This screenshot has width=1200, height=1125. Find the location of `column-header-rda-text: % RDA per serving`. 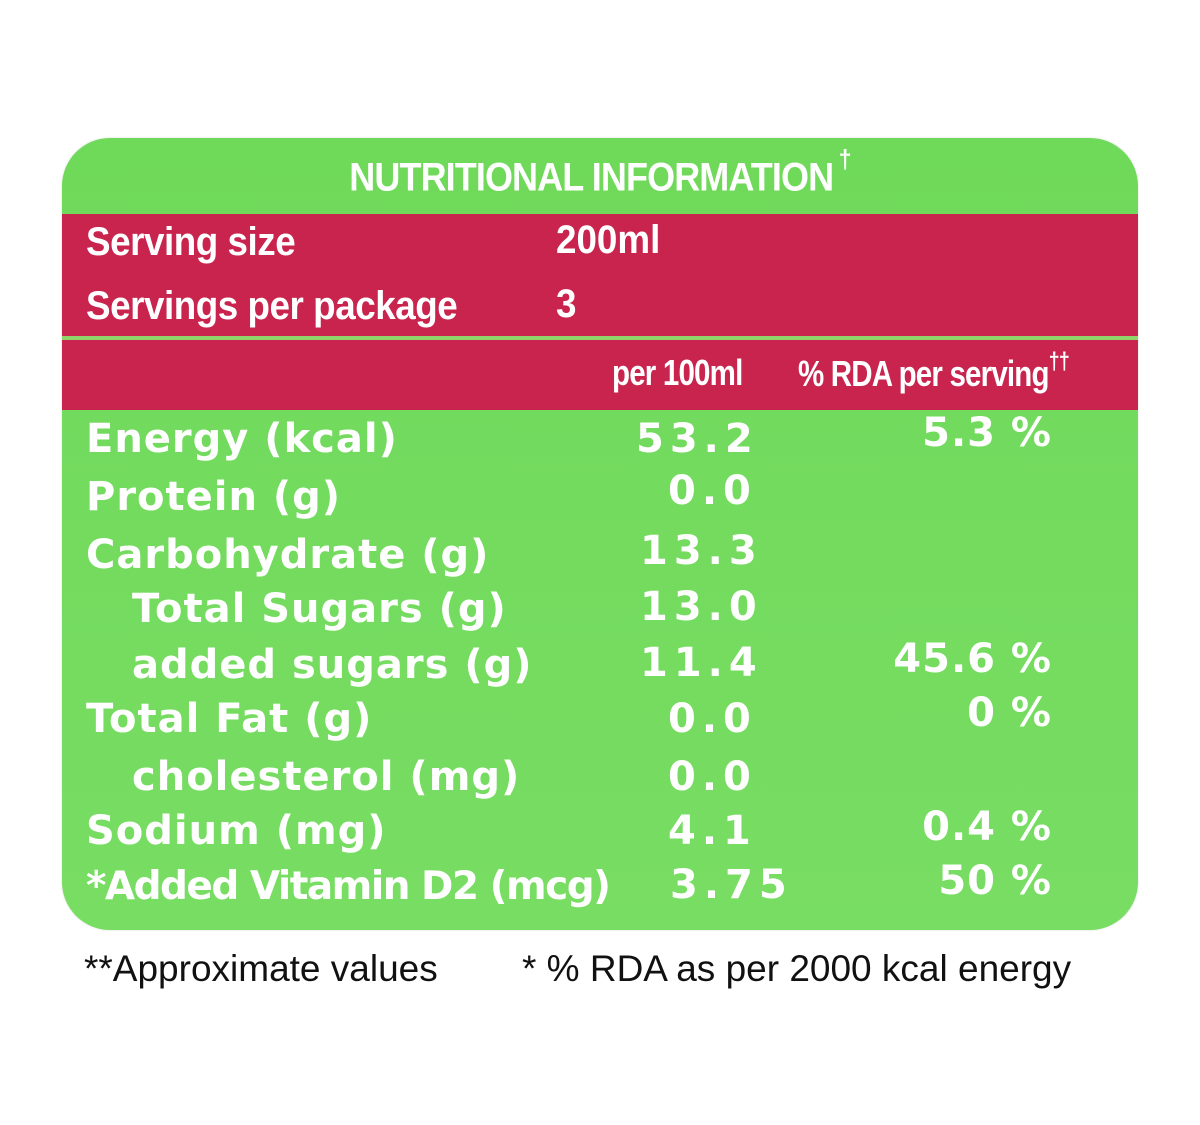

column-header-rda-text: % RDA per serving is located at coordinates (924, 373).